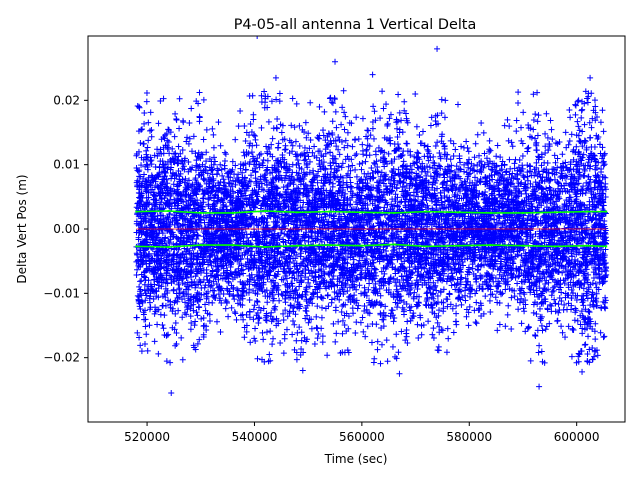 The image size is (640, 480). Describe the element at coordinates (355, 25) in the screenshot. I see `chart-title: P4-05-all antenna 1 Vertical Delta` at that location.